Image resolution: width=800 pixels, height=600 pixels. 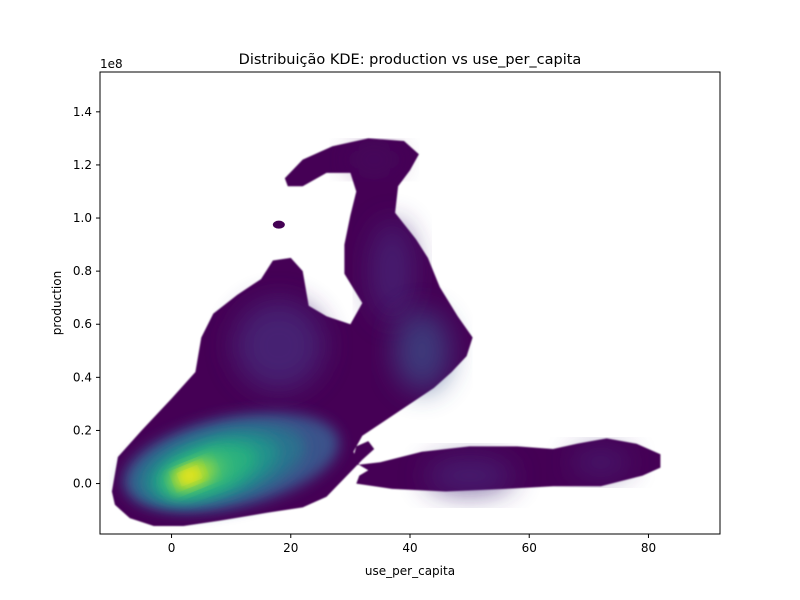 I want to click on x-tick-label: 40, so click(x=409, y=548).